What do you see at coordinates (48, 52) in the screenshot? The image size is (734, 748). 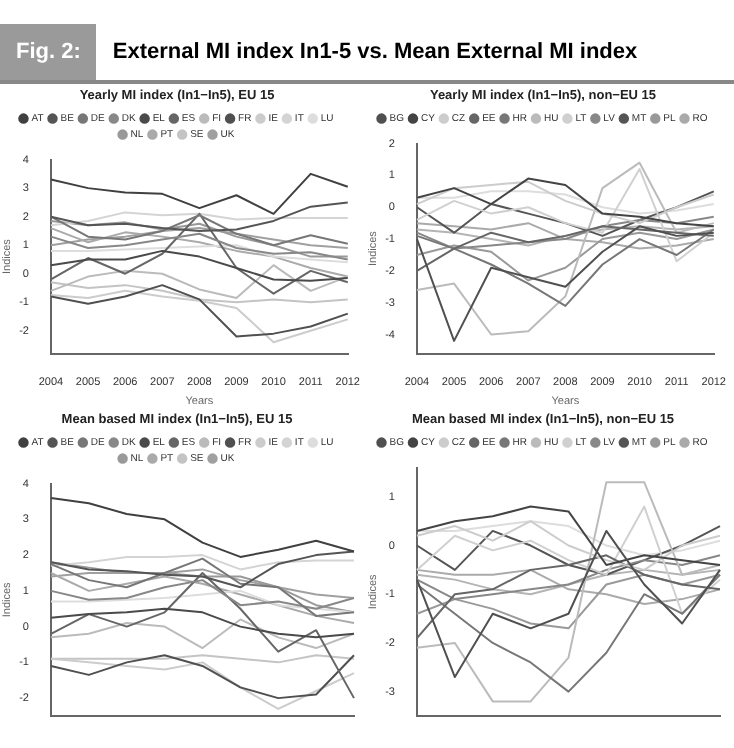 I see `caption: Fig. 2:` at bounding box center [48, 52].